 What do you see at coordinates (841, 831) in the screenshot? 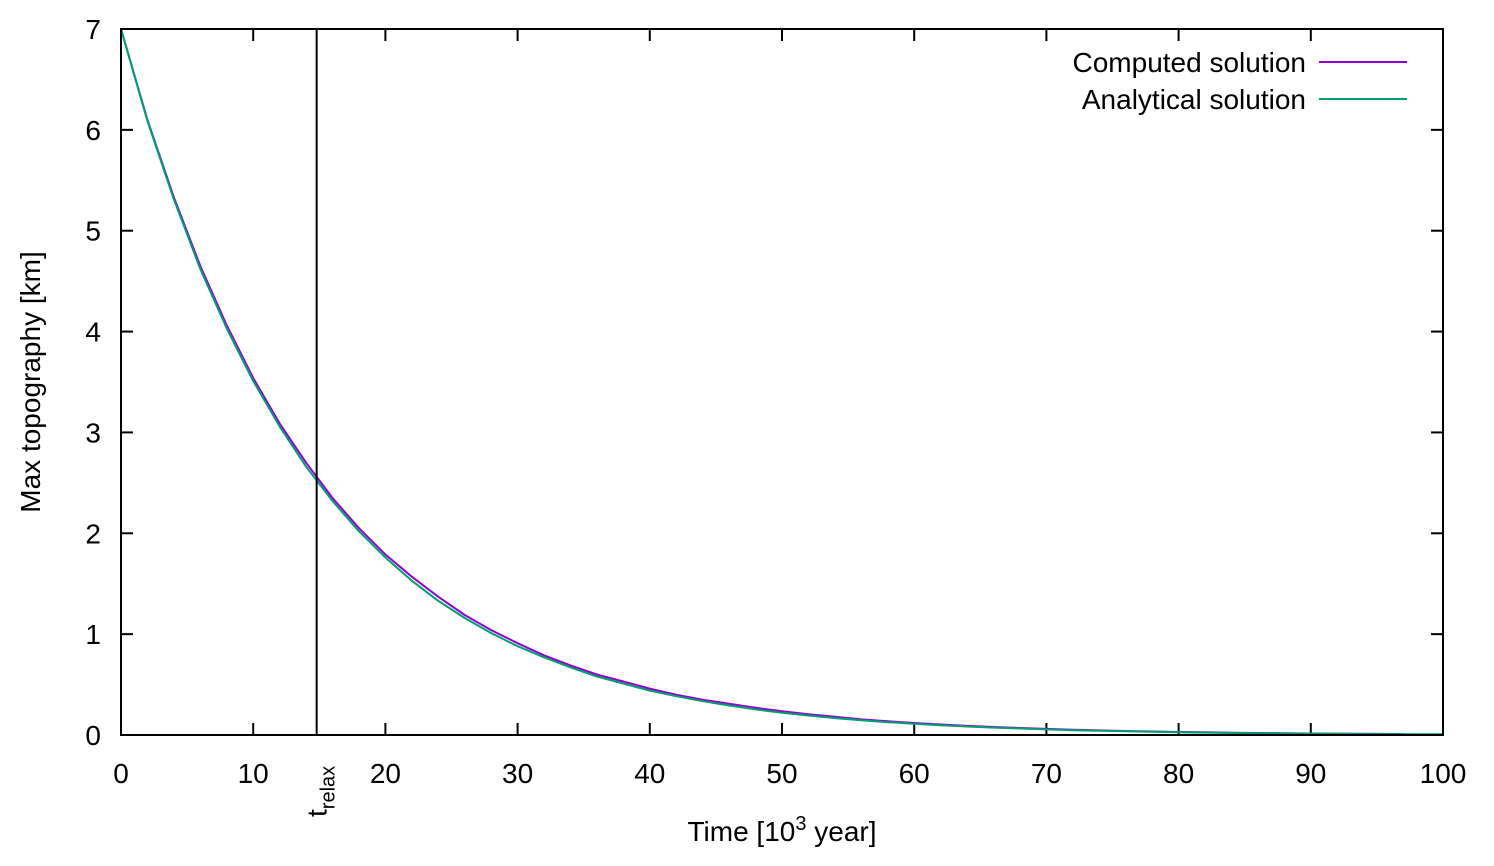
I see `x-axis-title-suffix: year]` at bounding box center [841, 831].